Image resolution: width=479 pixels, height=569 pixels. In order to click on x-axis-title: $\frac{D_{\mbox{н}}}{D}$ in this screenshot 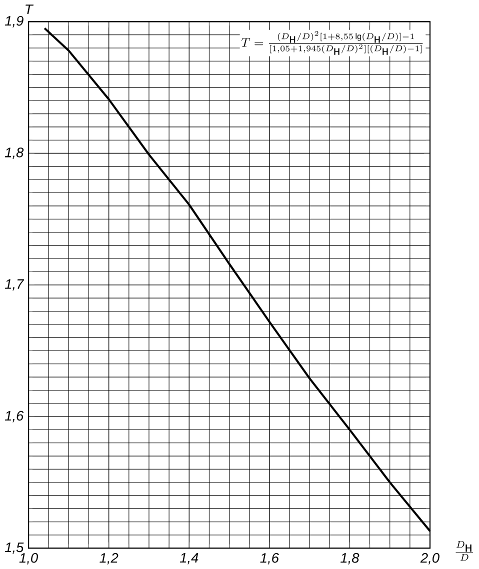, I will do `click(464, 551)`.